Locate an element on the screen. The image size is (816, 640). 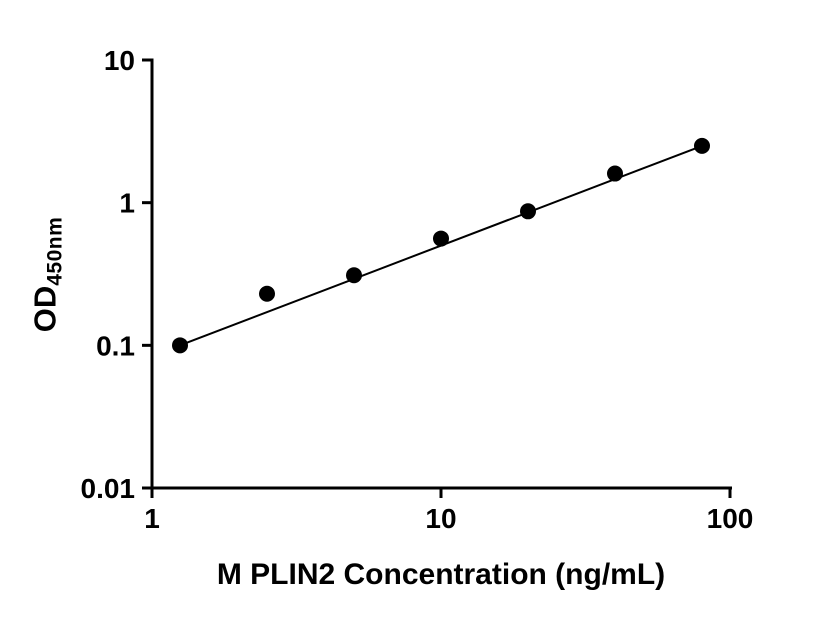
y-tick-label: 1 is located at coordinates (127, 203).